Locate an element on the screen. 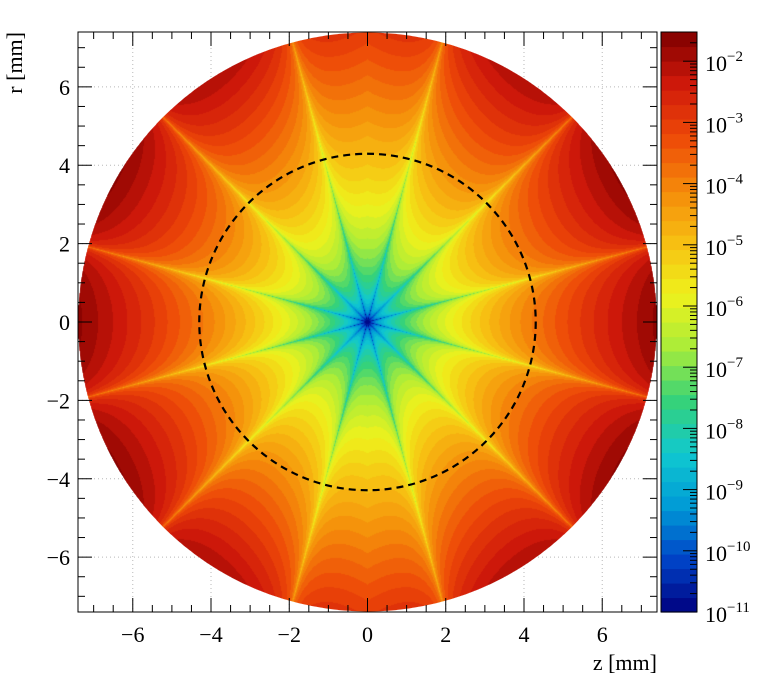 This screenshot has height=681, width=774. x-tick-label: −6 is located at coordinates (132, 634).